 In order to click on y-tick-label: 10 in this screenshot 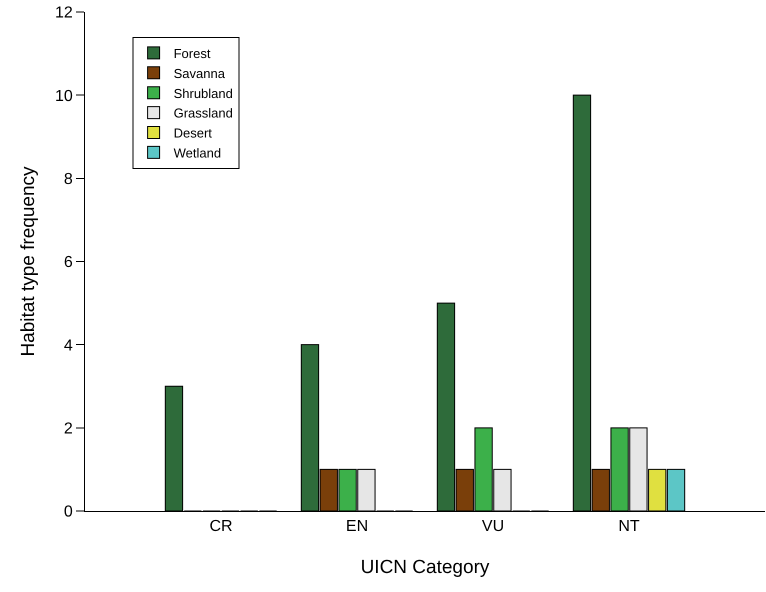, I will do `click(64, 96)`.